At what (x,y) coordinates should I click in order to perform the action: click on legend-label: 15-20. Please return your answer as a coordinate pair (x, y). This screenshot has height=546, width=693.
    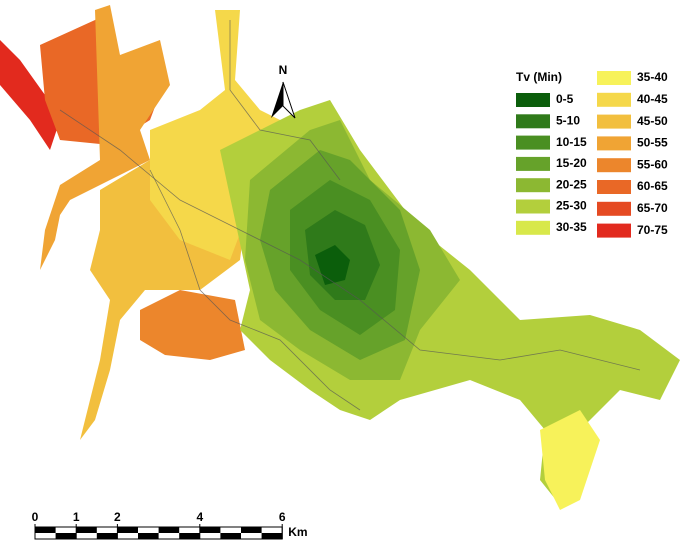
    Looking at the image, I should click on (571, 163).